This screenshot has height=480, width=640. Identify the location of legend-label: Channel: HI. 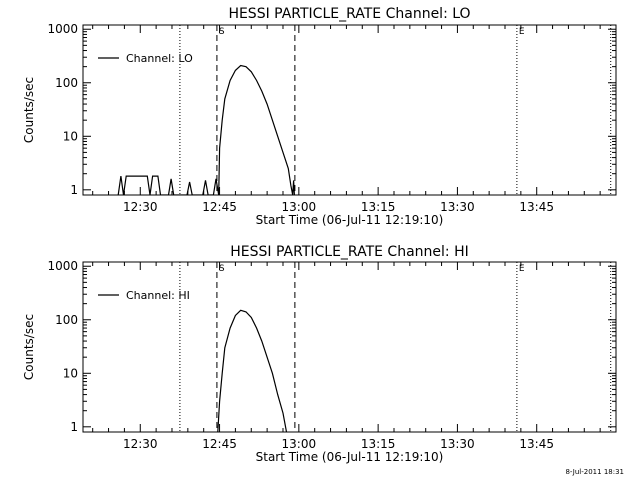
(158, 295).